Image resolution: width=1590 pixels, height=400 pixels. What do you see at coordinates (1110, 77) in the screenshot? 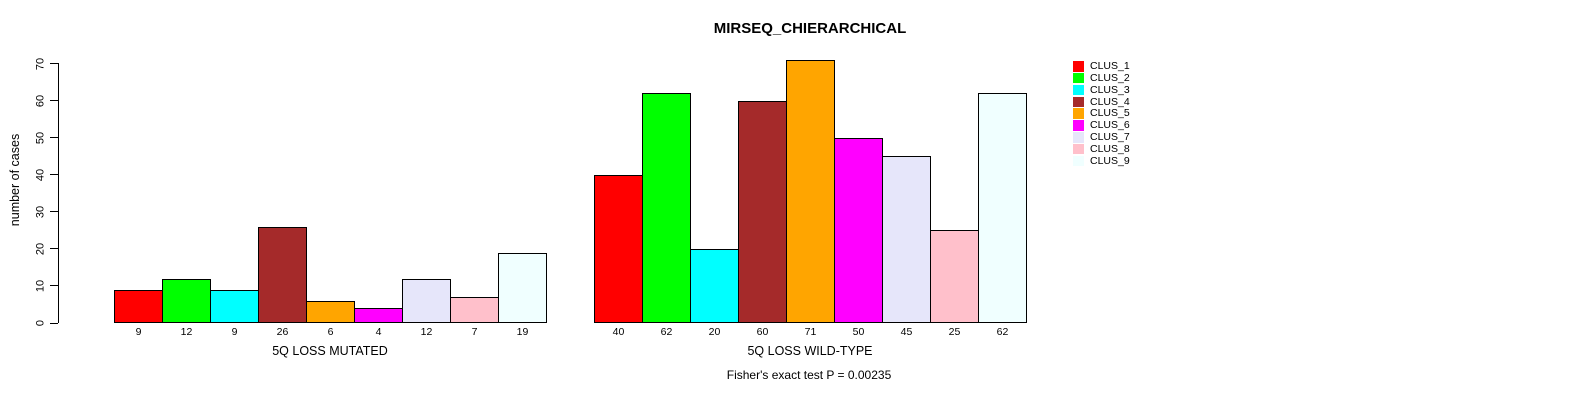
I see `legend-label: CLUS_2` at bounding box center [1110, 77].